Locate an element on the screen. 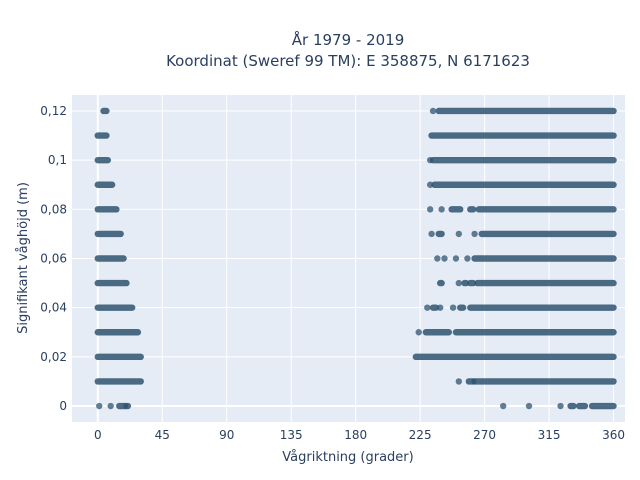 The height and width of the screenshot is (480, 640). y-axis-title: Signifikant våghöjd (m) is located at coordinates (23, 258).